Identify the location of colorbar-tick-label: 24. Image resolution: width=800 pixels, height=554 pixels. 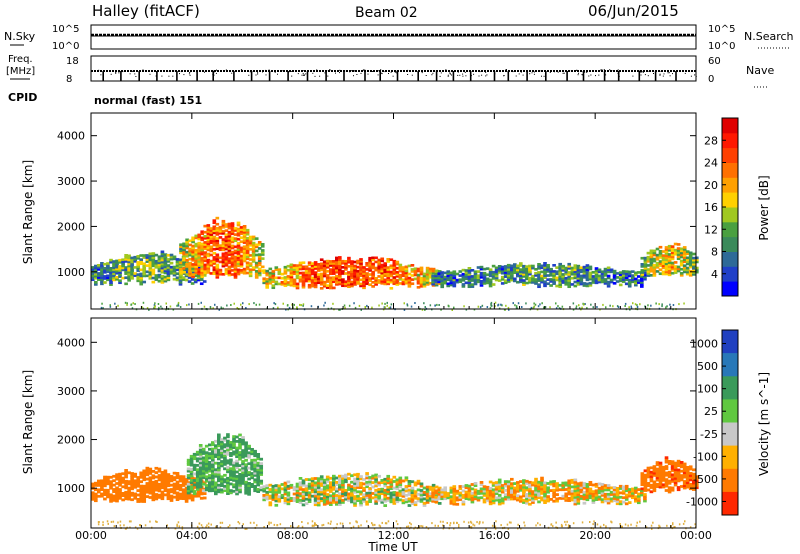
(711, 163).